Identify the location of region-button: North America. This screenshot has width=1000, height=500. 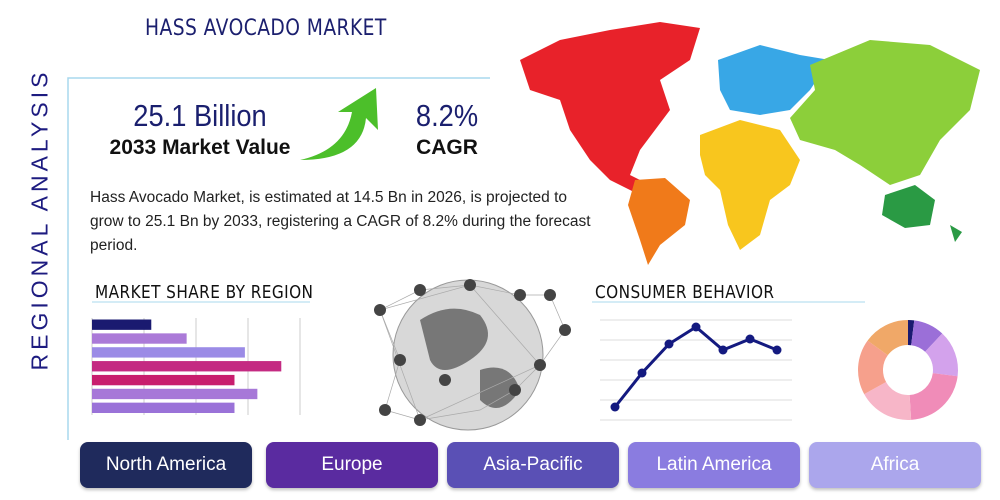
(166, 465).